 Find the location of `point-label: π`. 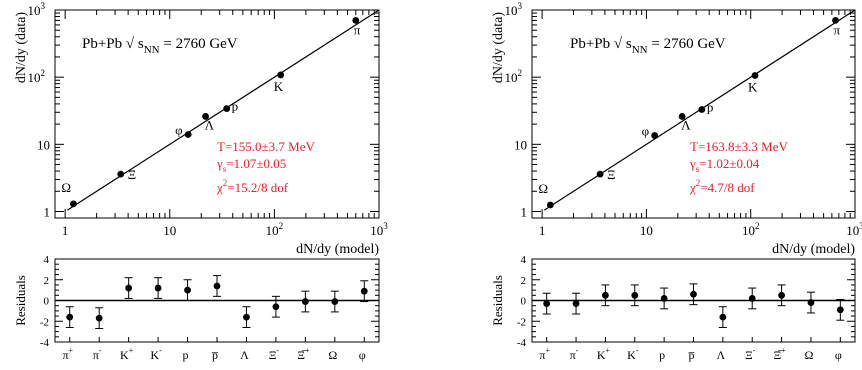

point-label: π is located at coordinates (357, 29).